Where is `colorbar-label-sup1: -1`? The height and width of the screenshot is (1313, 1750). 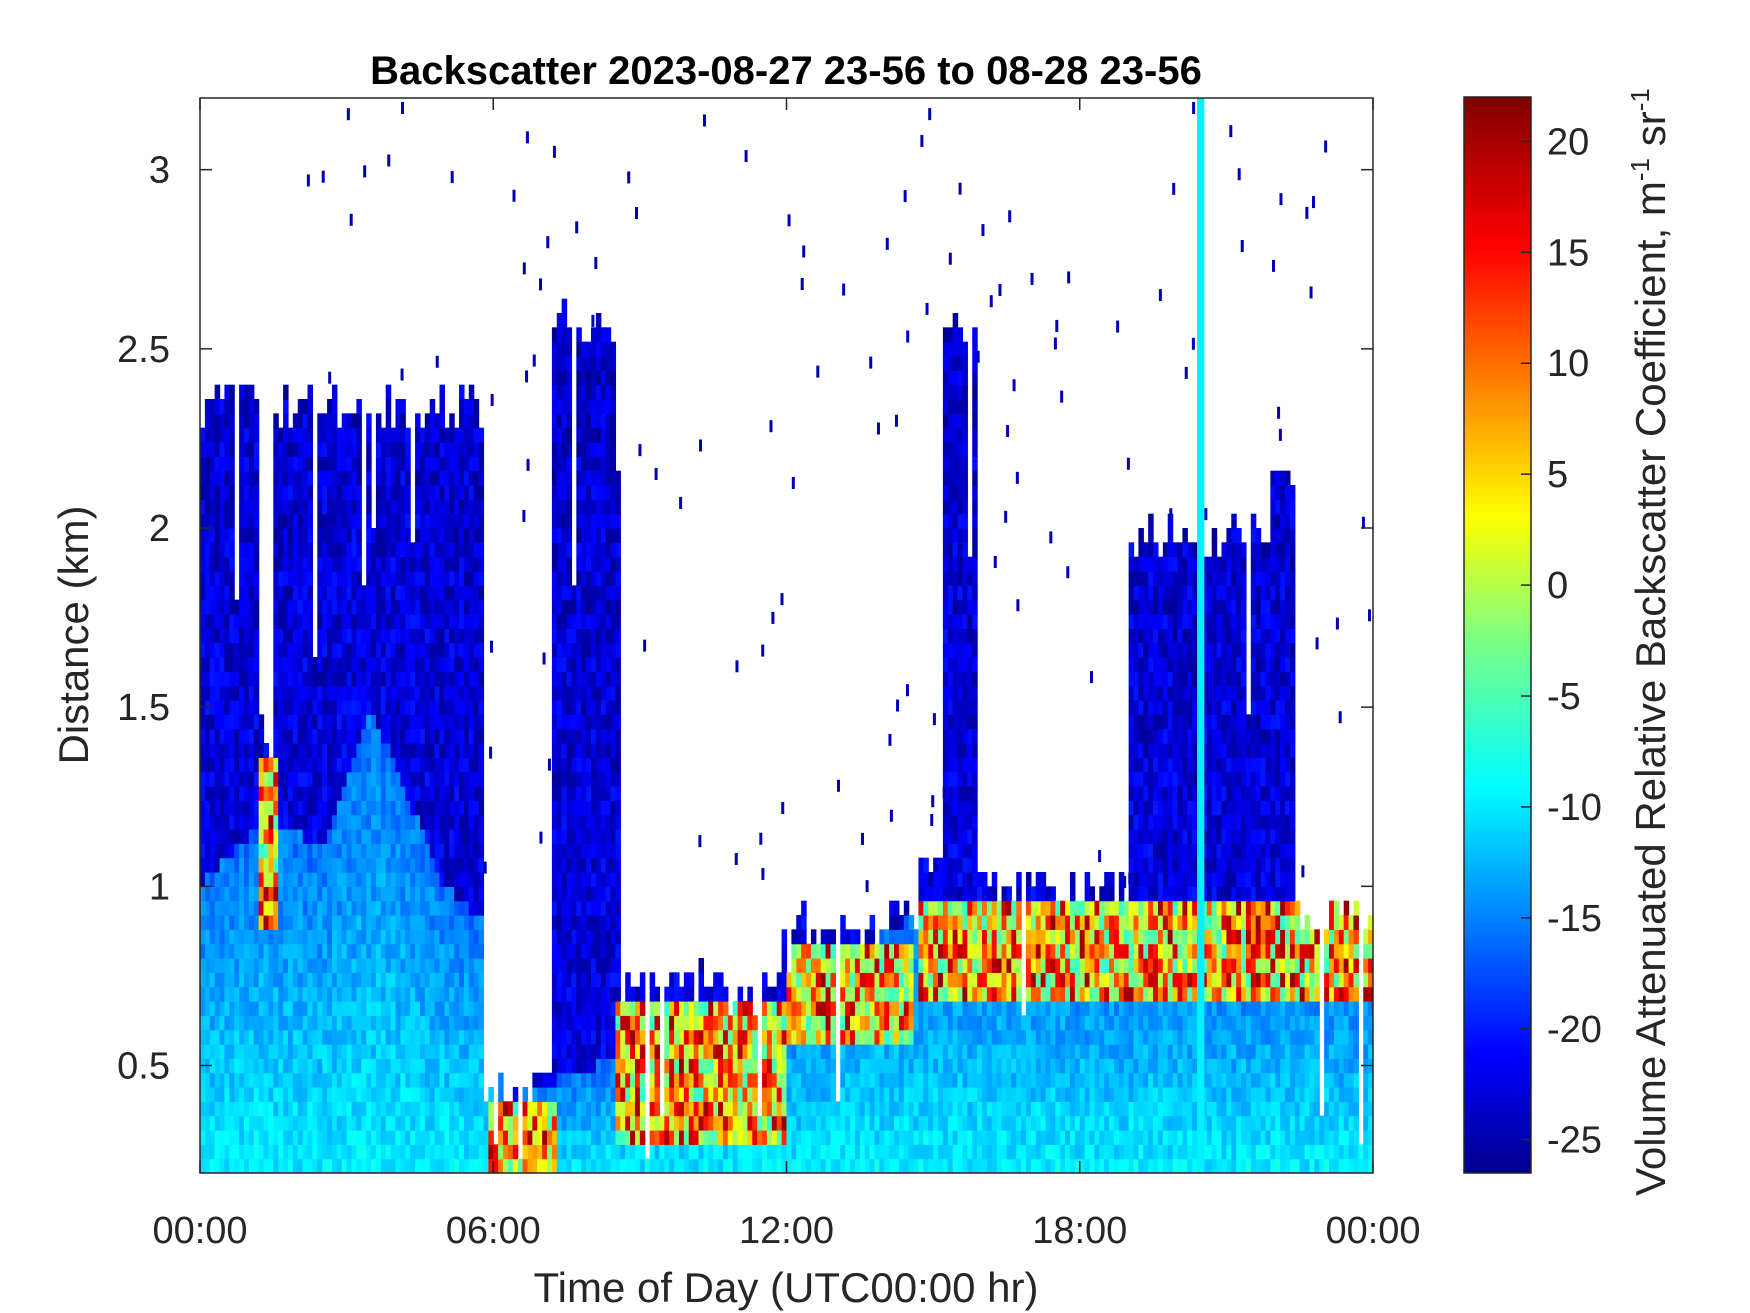
colorbar-label-sup1: -1 is located at coordinates (1640, 169).